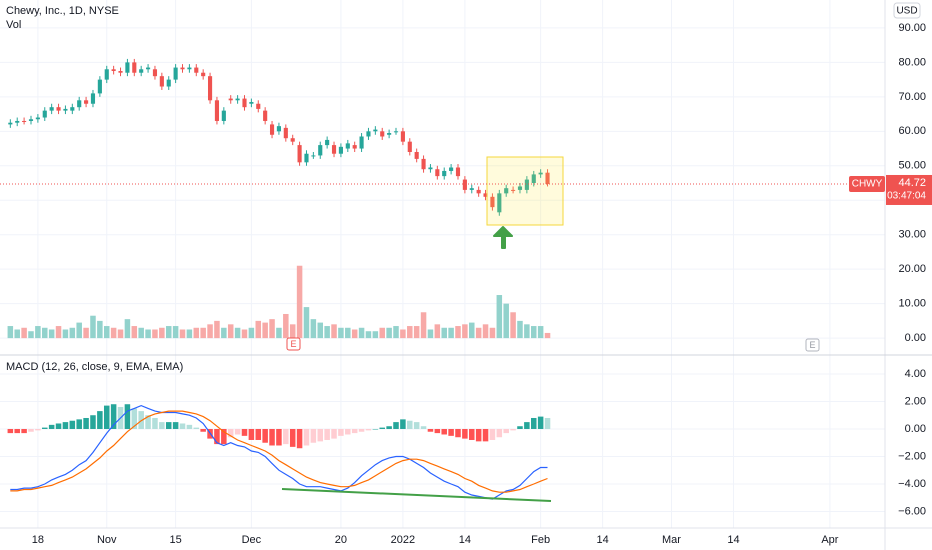 The height and width of the screenshot is (550, 932). Describe the element at coordinates (107, 540) in the screenshot. I see `x-tick-label: Nov` at that location.